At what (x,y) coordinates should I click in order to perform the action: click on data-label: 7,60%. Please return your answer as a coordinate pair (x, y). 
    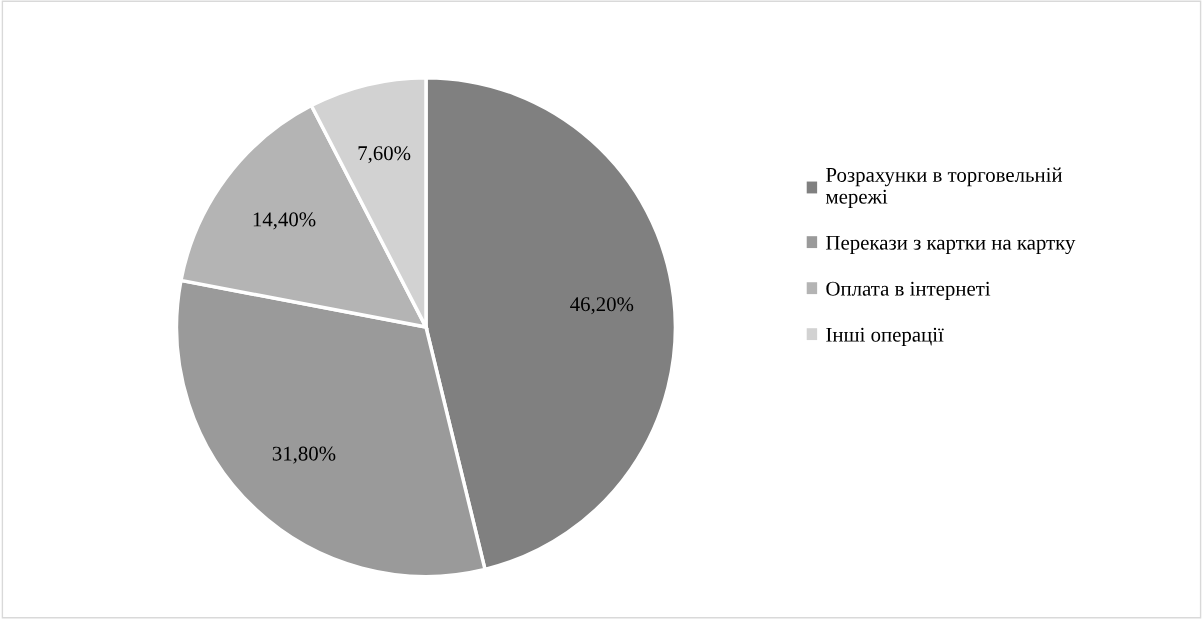
    Looking at the image, I should click on (384, 155).